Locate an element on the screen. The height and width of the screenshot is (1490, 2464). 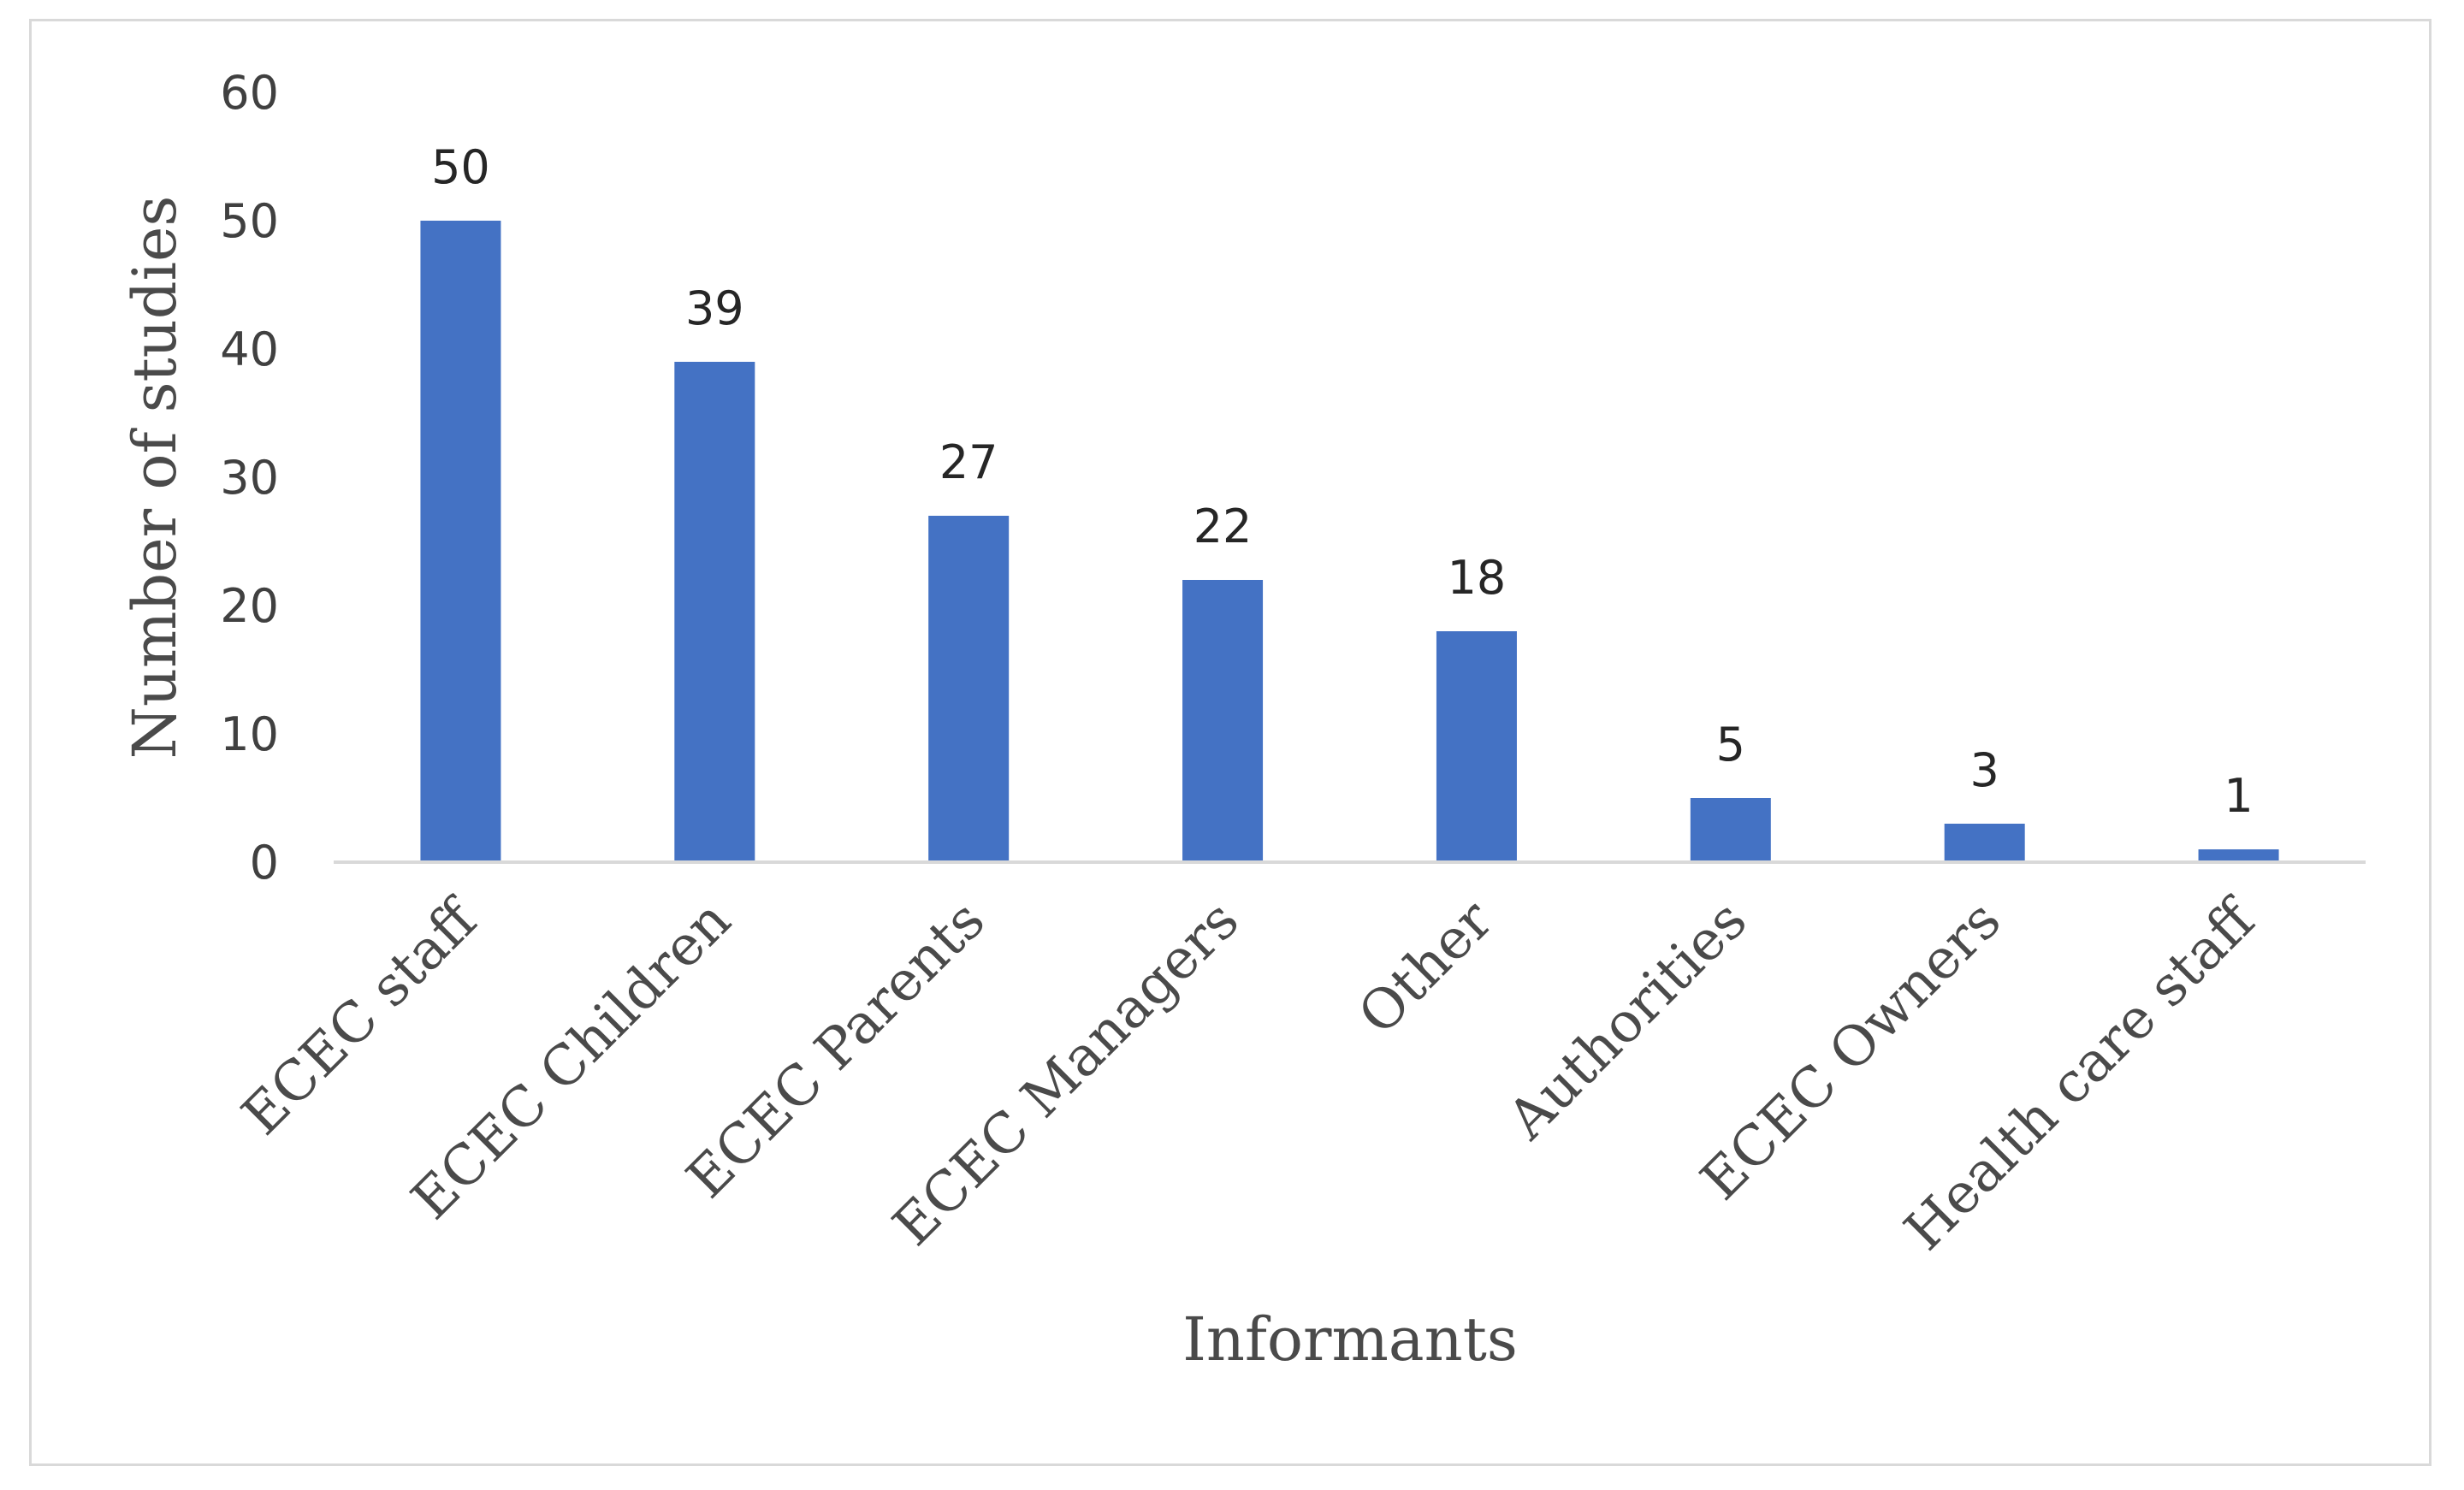
y-tick-label: 60 is located at coordinates (249, 93).